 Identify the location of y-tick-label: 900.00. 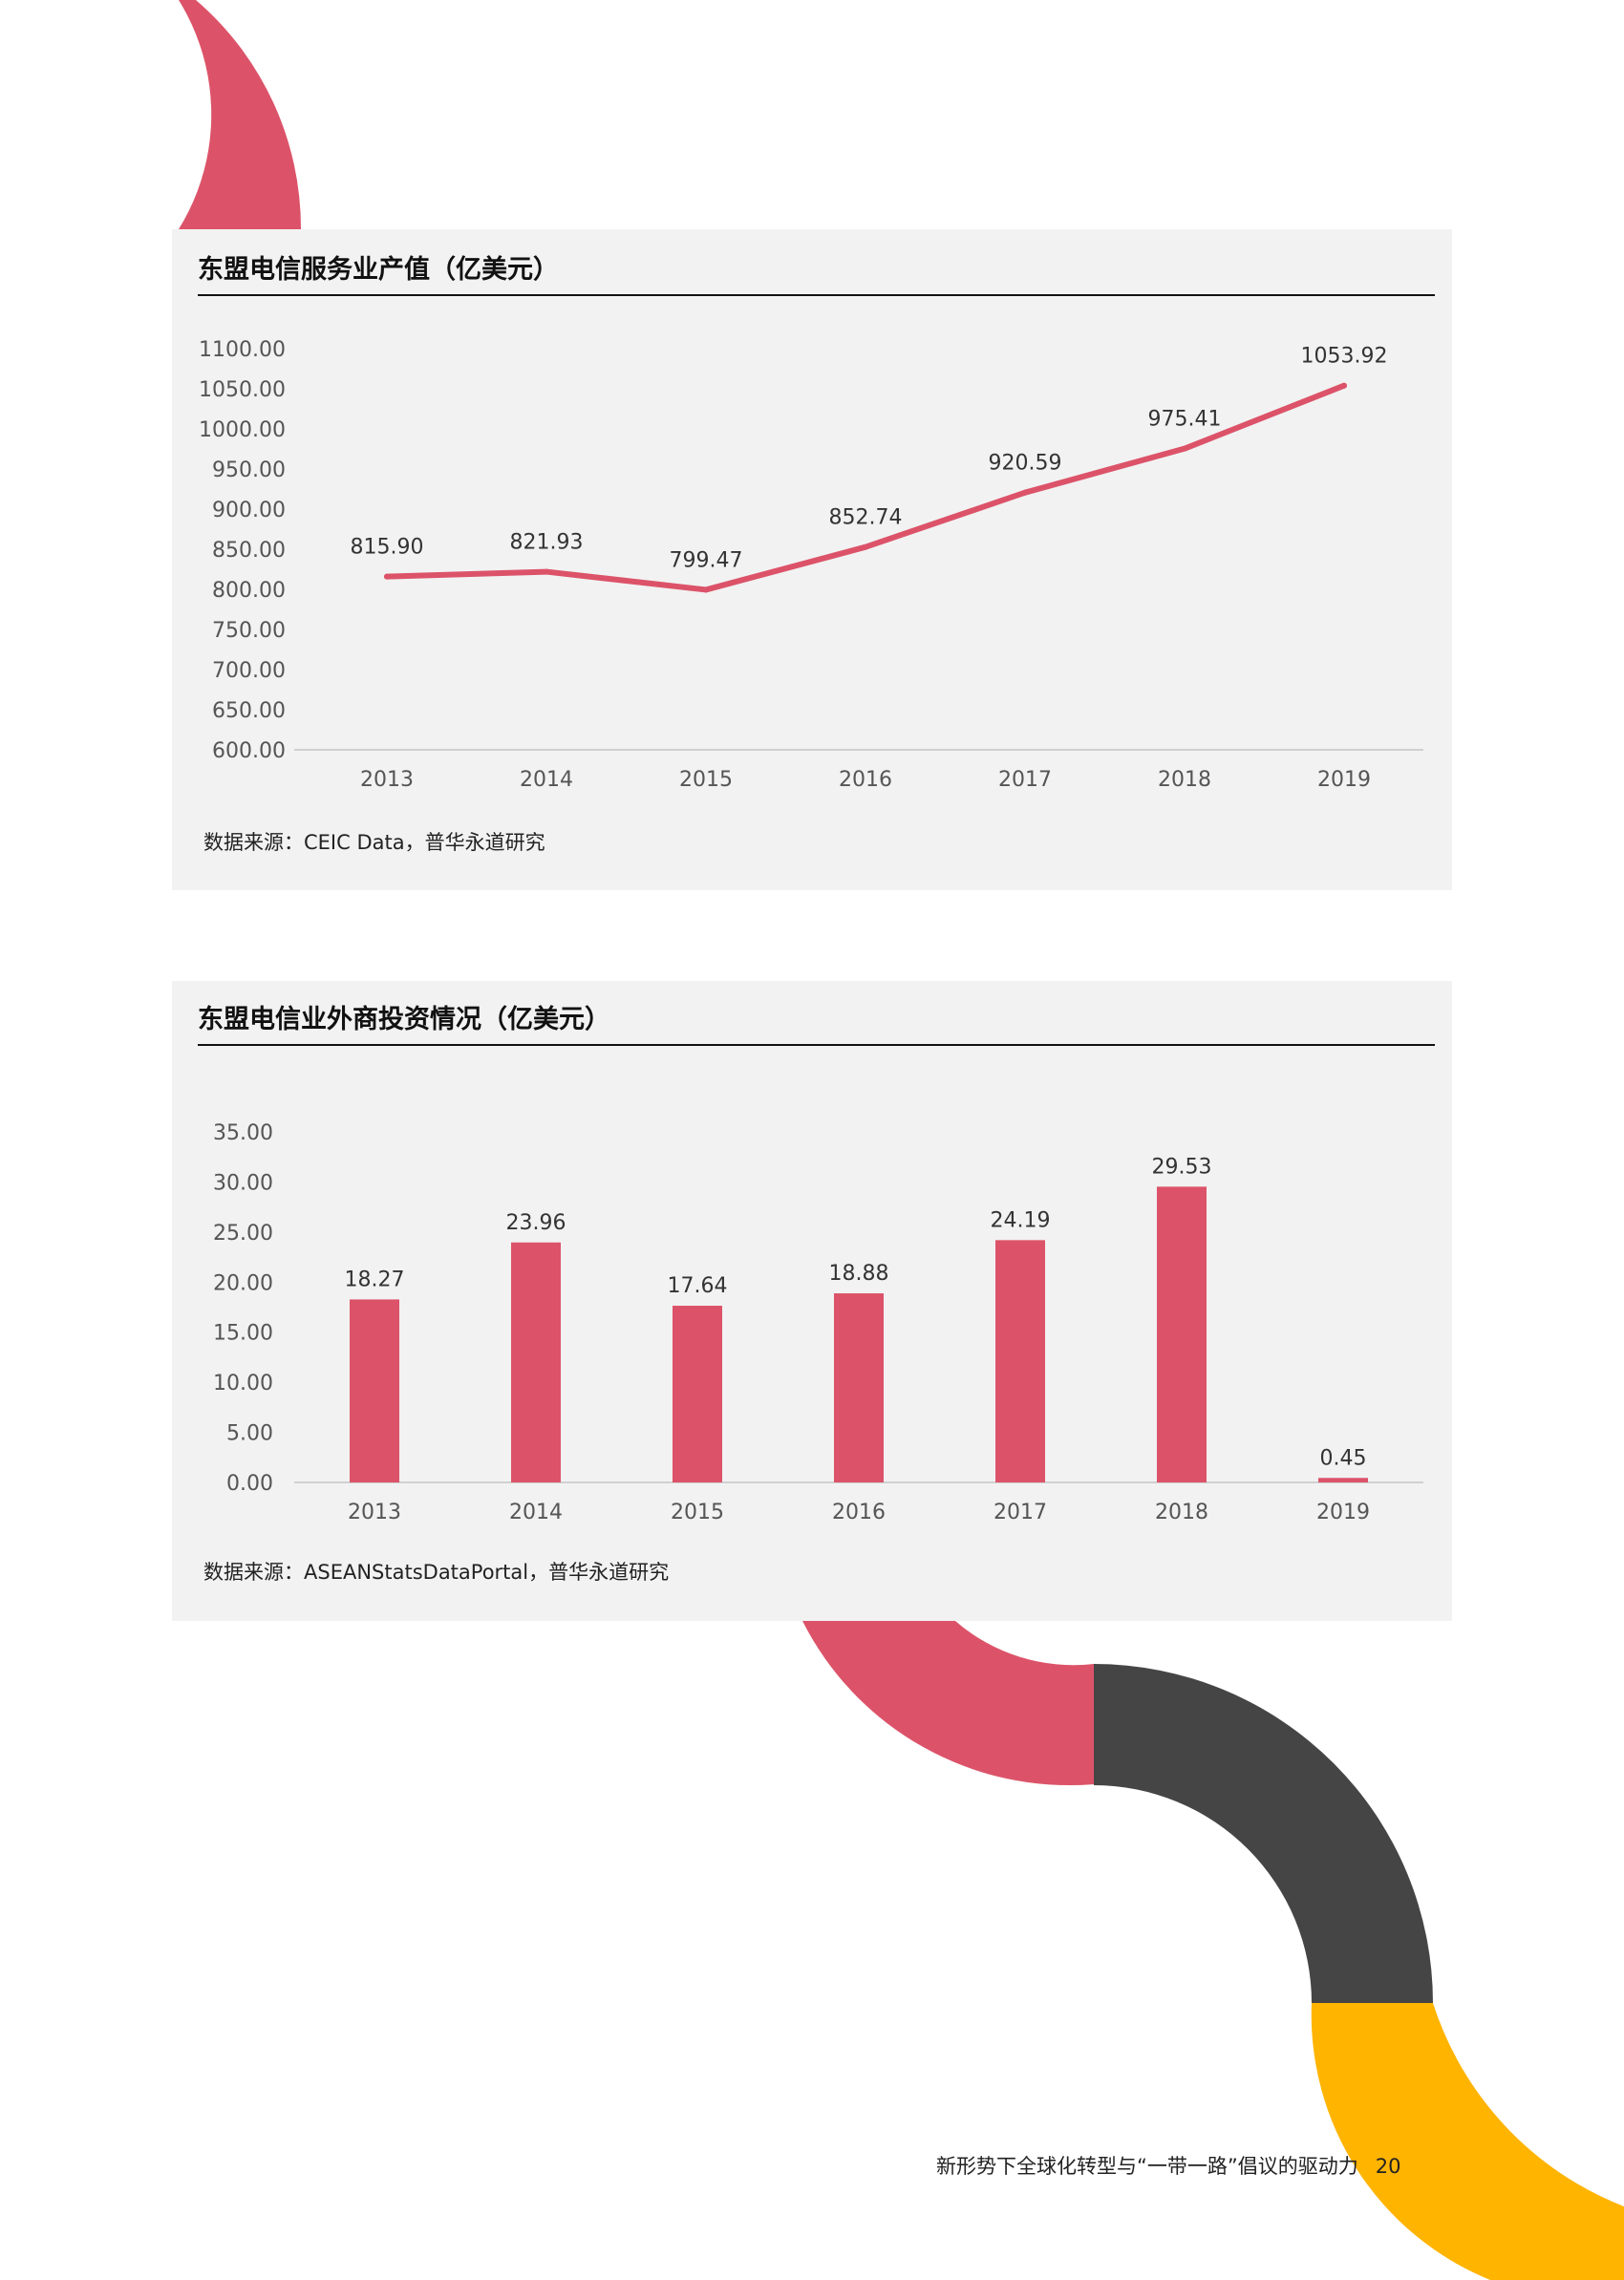
(249, 511).